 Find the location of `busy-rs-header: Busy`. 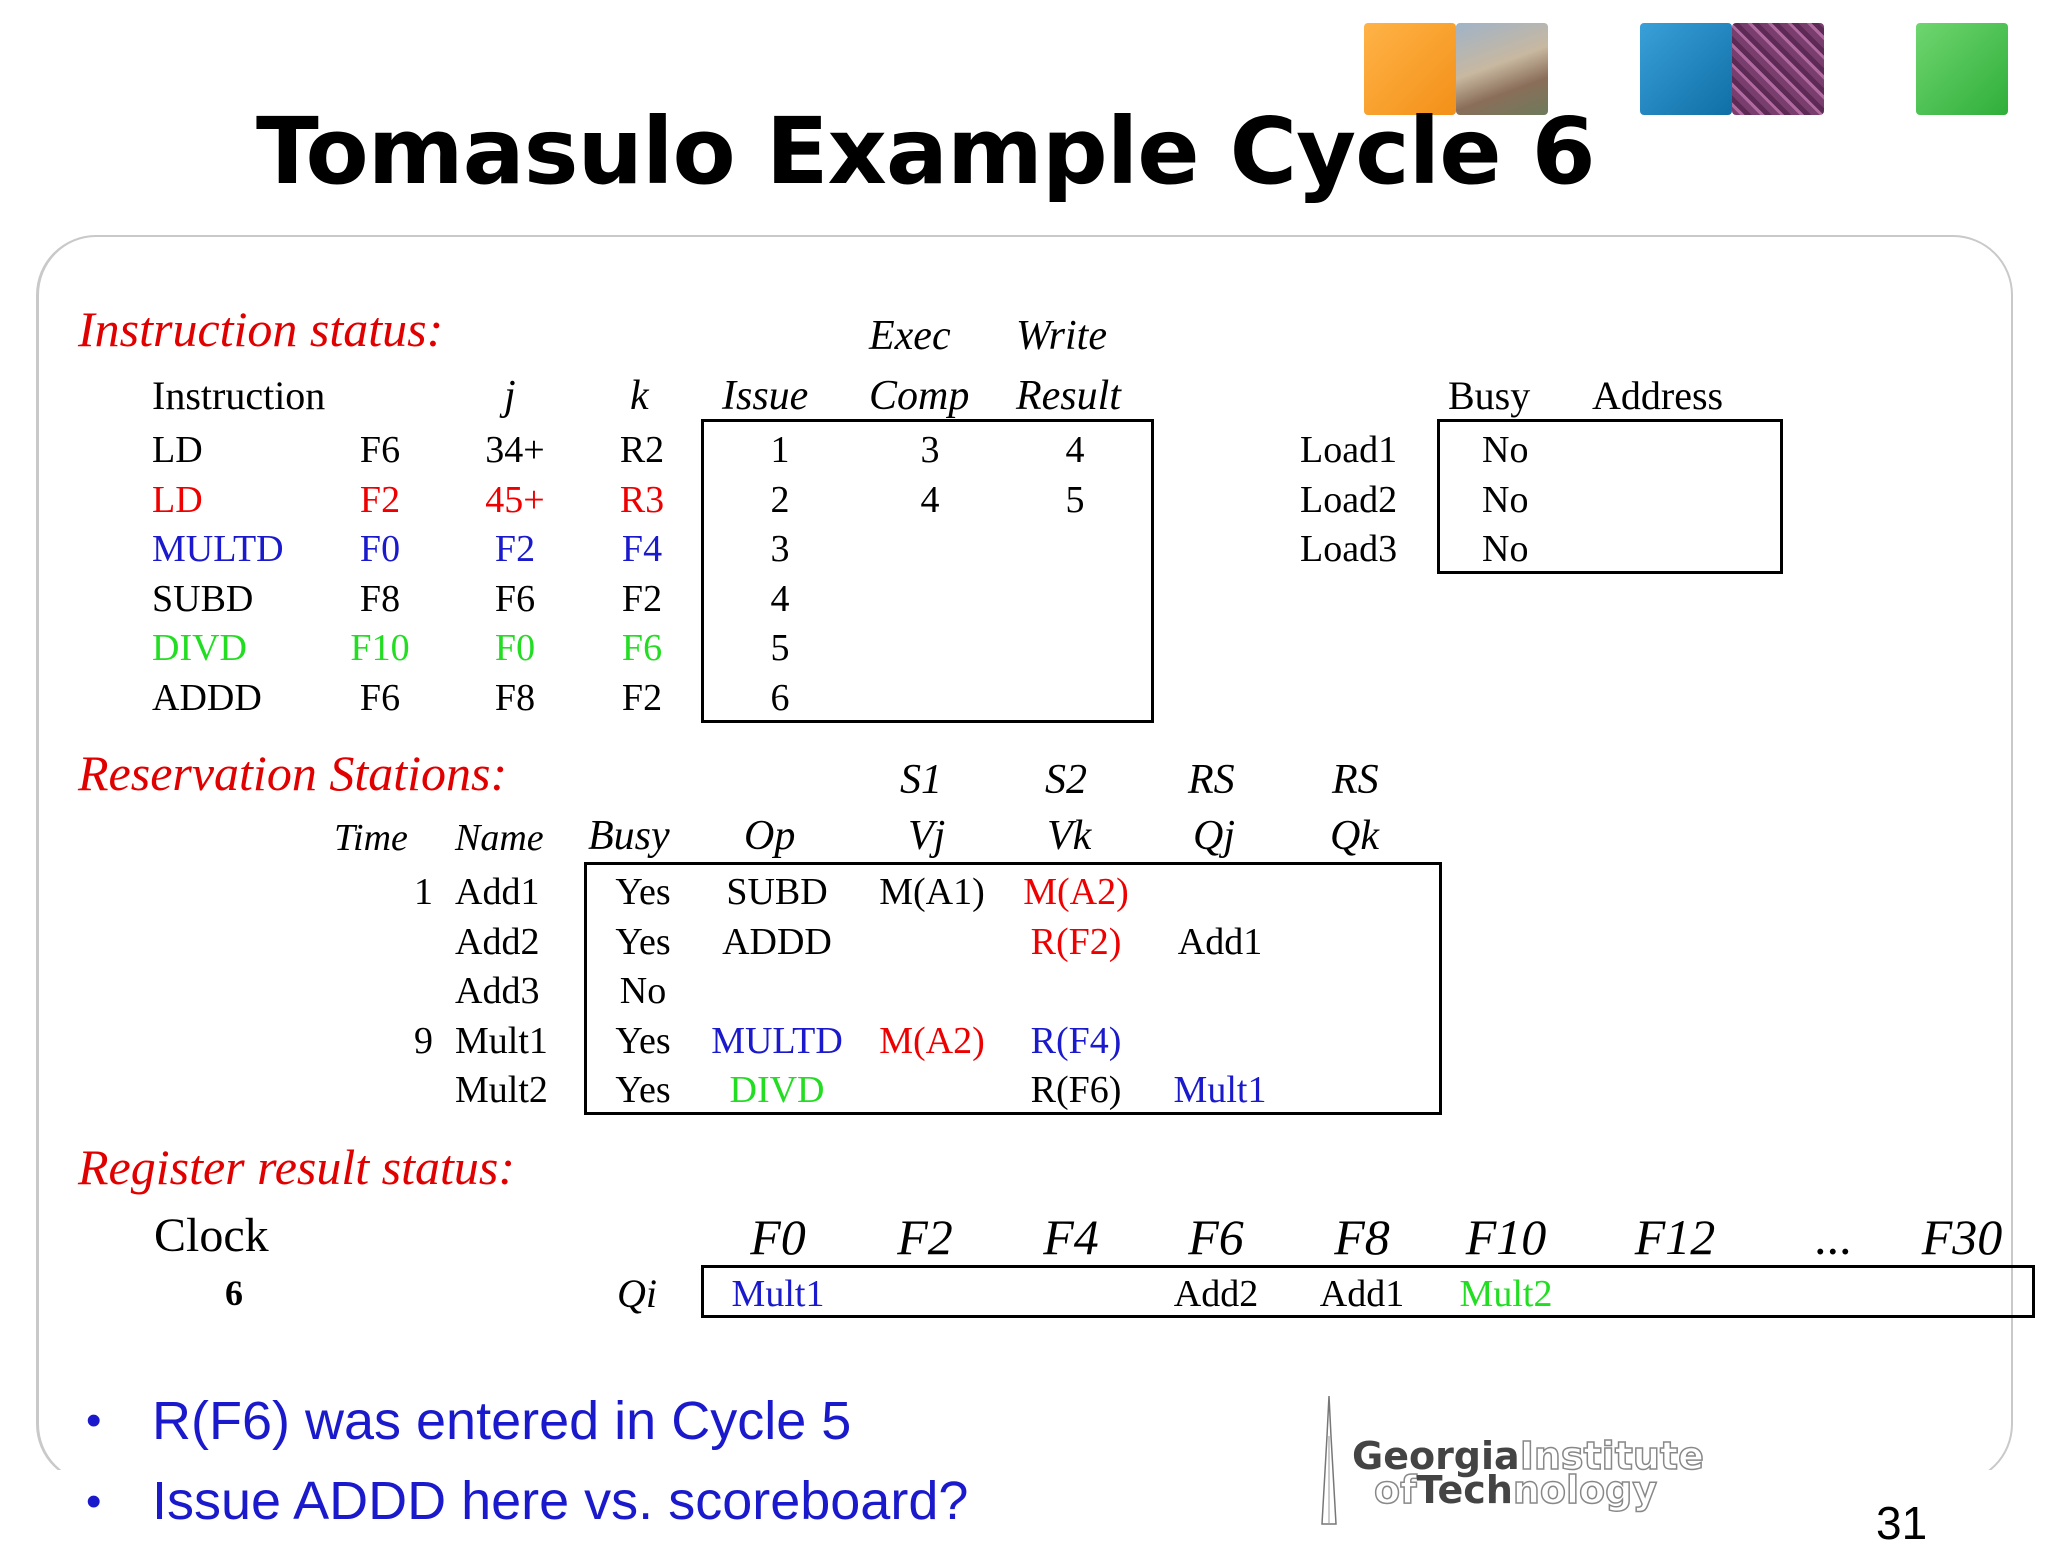

busy-rs-header: Busy is located at coordinates (629, 836).